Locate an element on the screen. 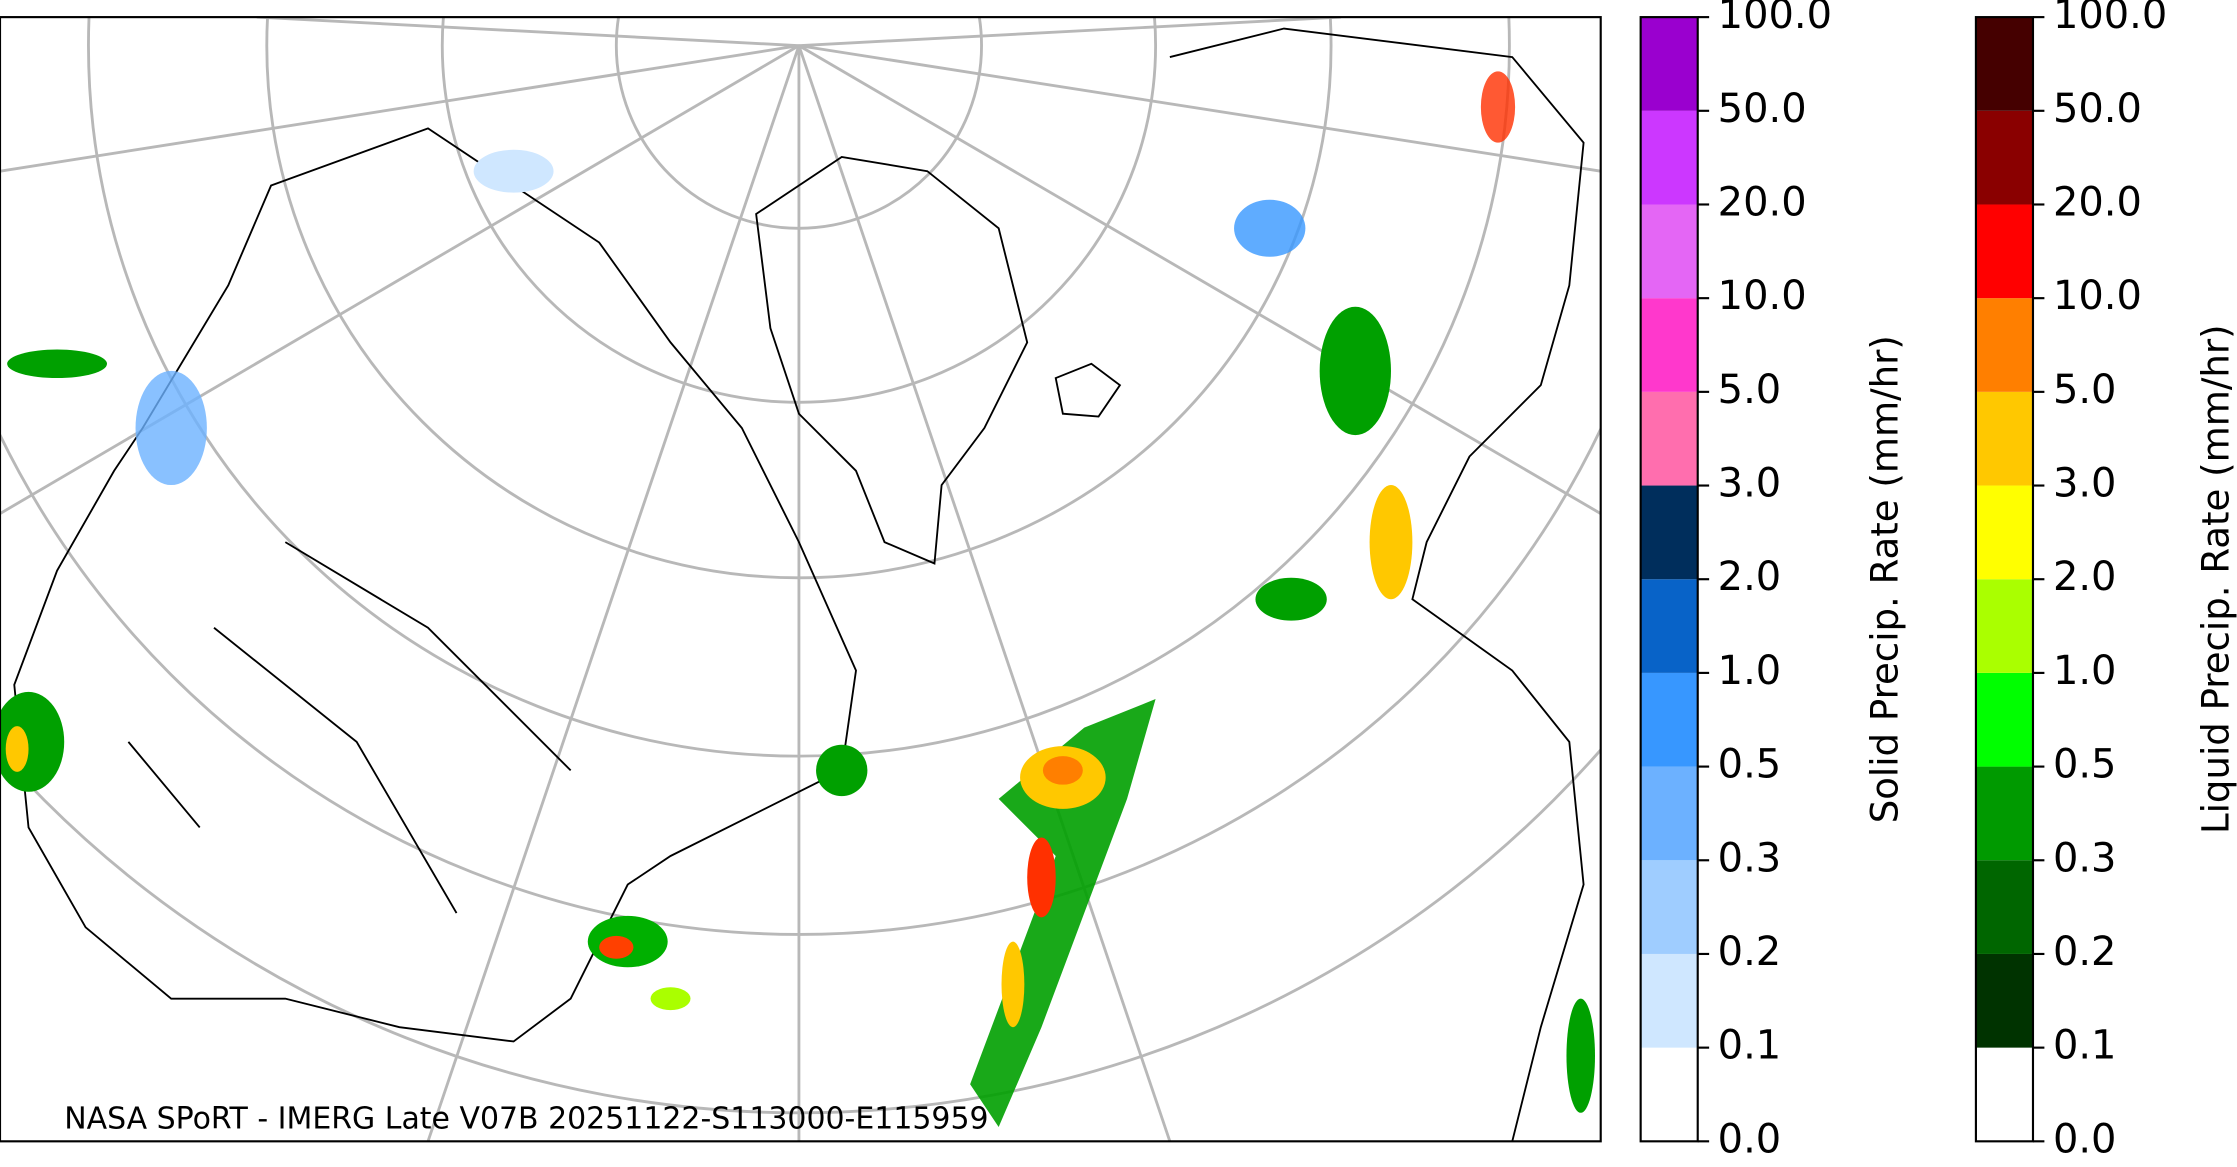 This screenshot has height=1167, width=2237. colorbar-label: Solid Precip. Rate (mm/hr) is located at coordinates (1884, 579).